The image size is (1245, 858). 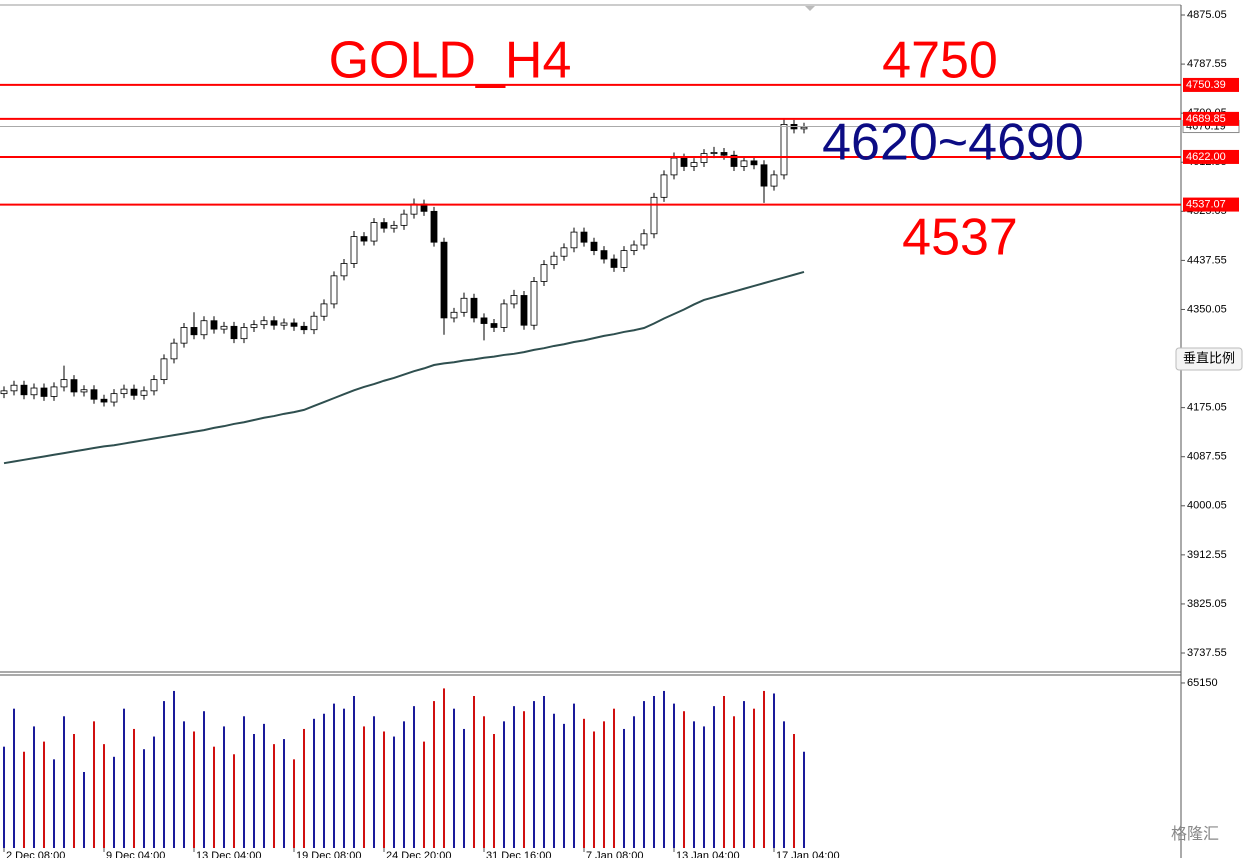 I want to click on x-tick-label: 2 Dec 08:00, so click(x=35, y=854).